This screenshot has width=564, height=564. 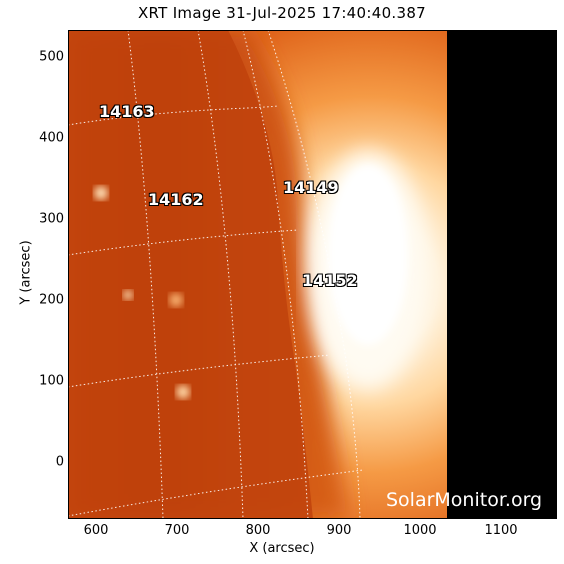 I want to click on image-title: XRT Image 31-Jul-2025 17:40:40.387, so click(x=282, y=13).